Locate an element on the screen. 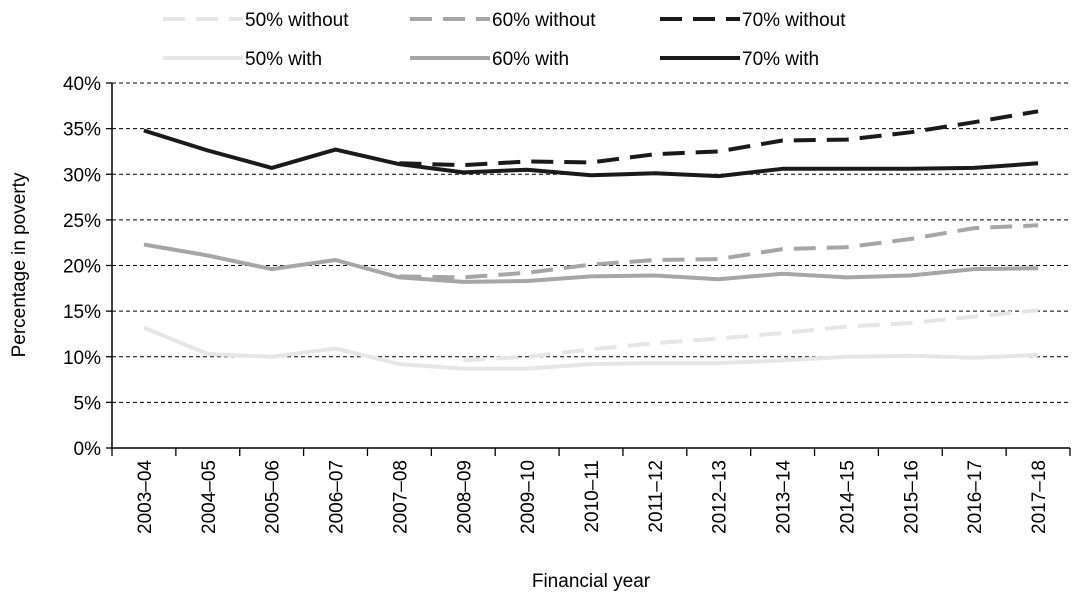 The image size is (1080, 596). y-tick-label: 0% is located at coordinates (88, 449).